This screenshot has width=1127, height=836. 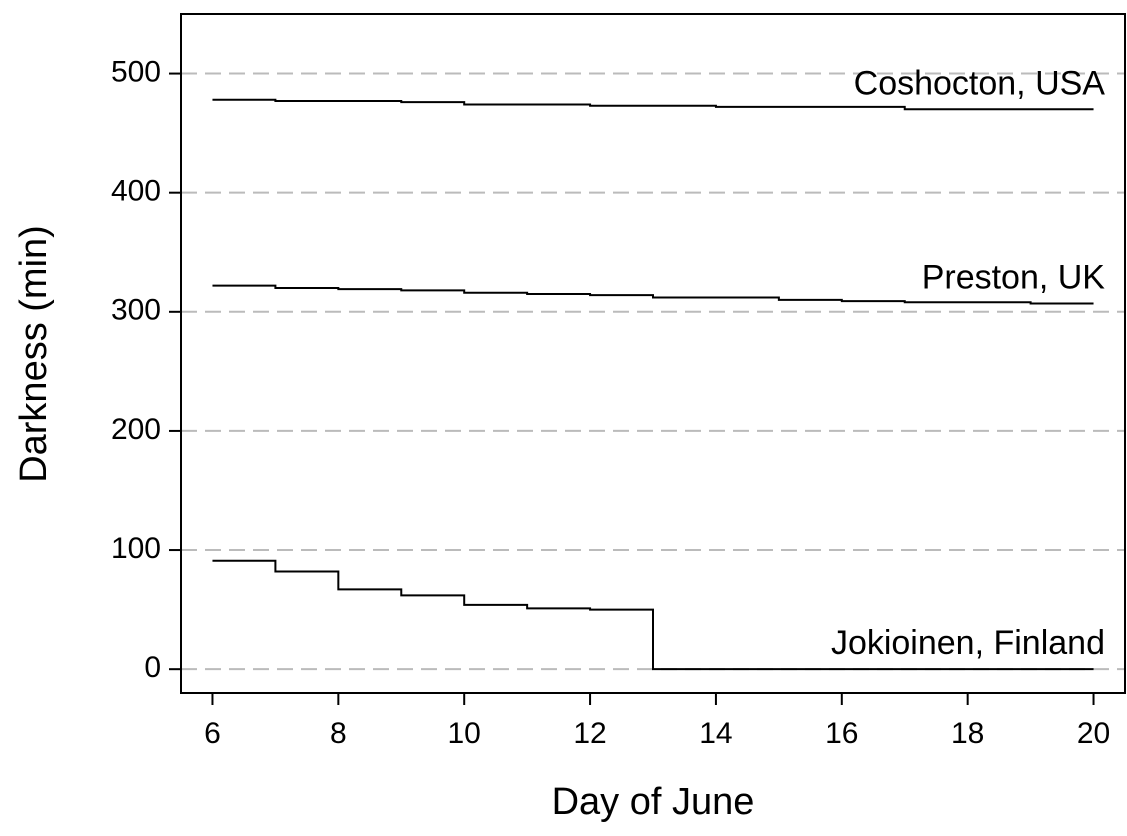 I want to click on y-tick-label: 300, so click(x=136, y=310).